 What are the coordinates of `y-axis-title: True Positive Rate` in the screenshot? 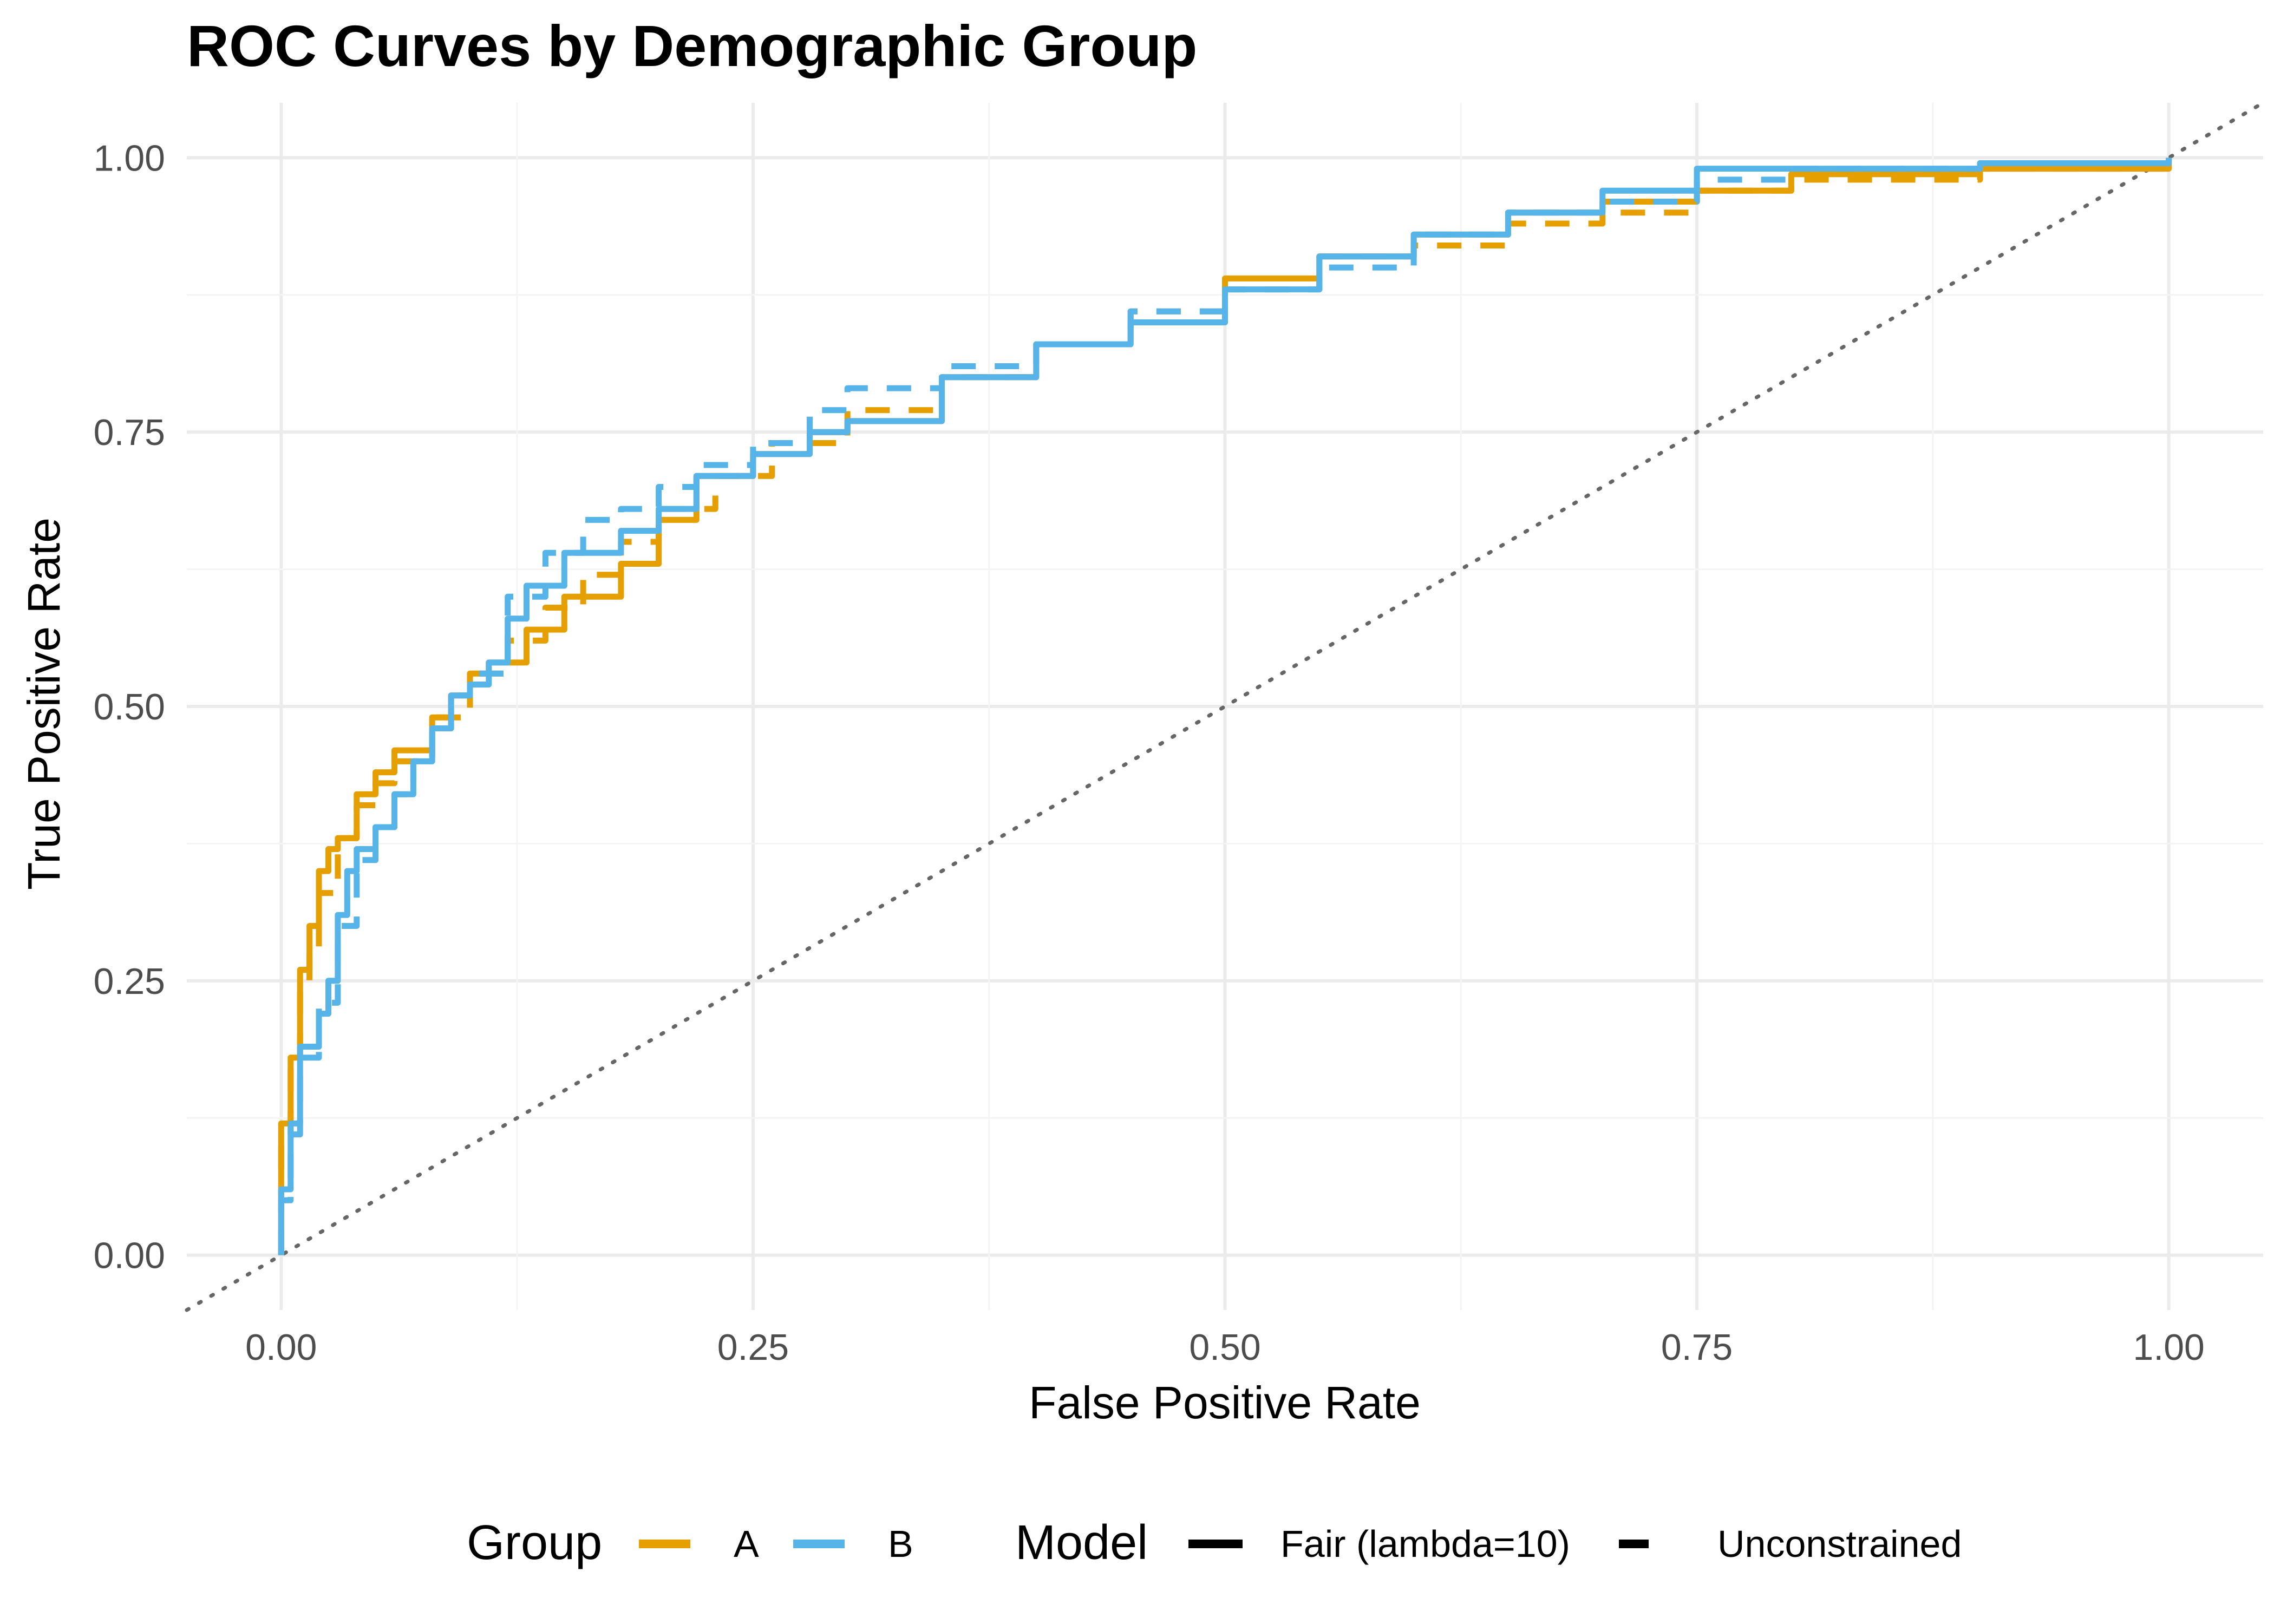 It's located at (44, 704).